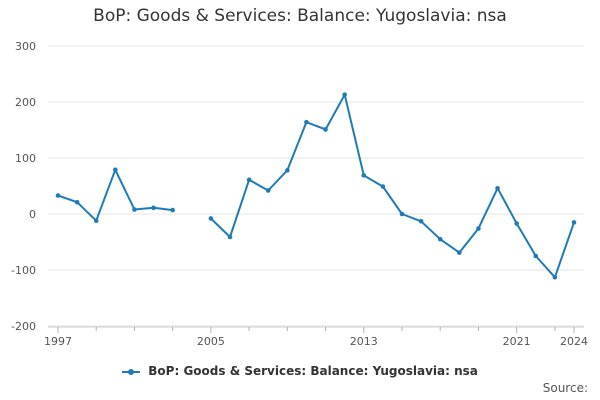 The height and width of the screenshot is (400, 600). What do you see at coordinates (25, 102) in the screenshot?
I see `y-tick-label: 200` at bounding box center [25, 102].